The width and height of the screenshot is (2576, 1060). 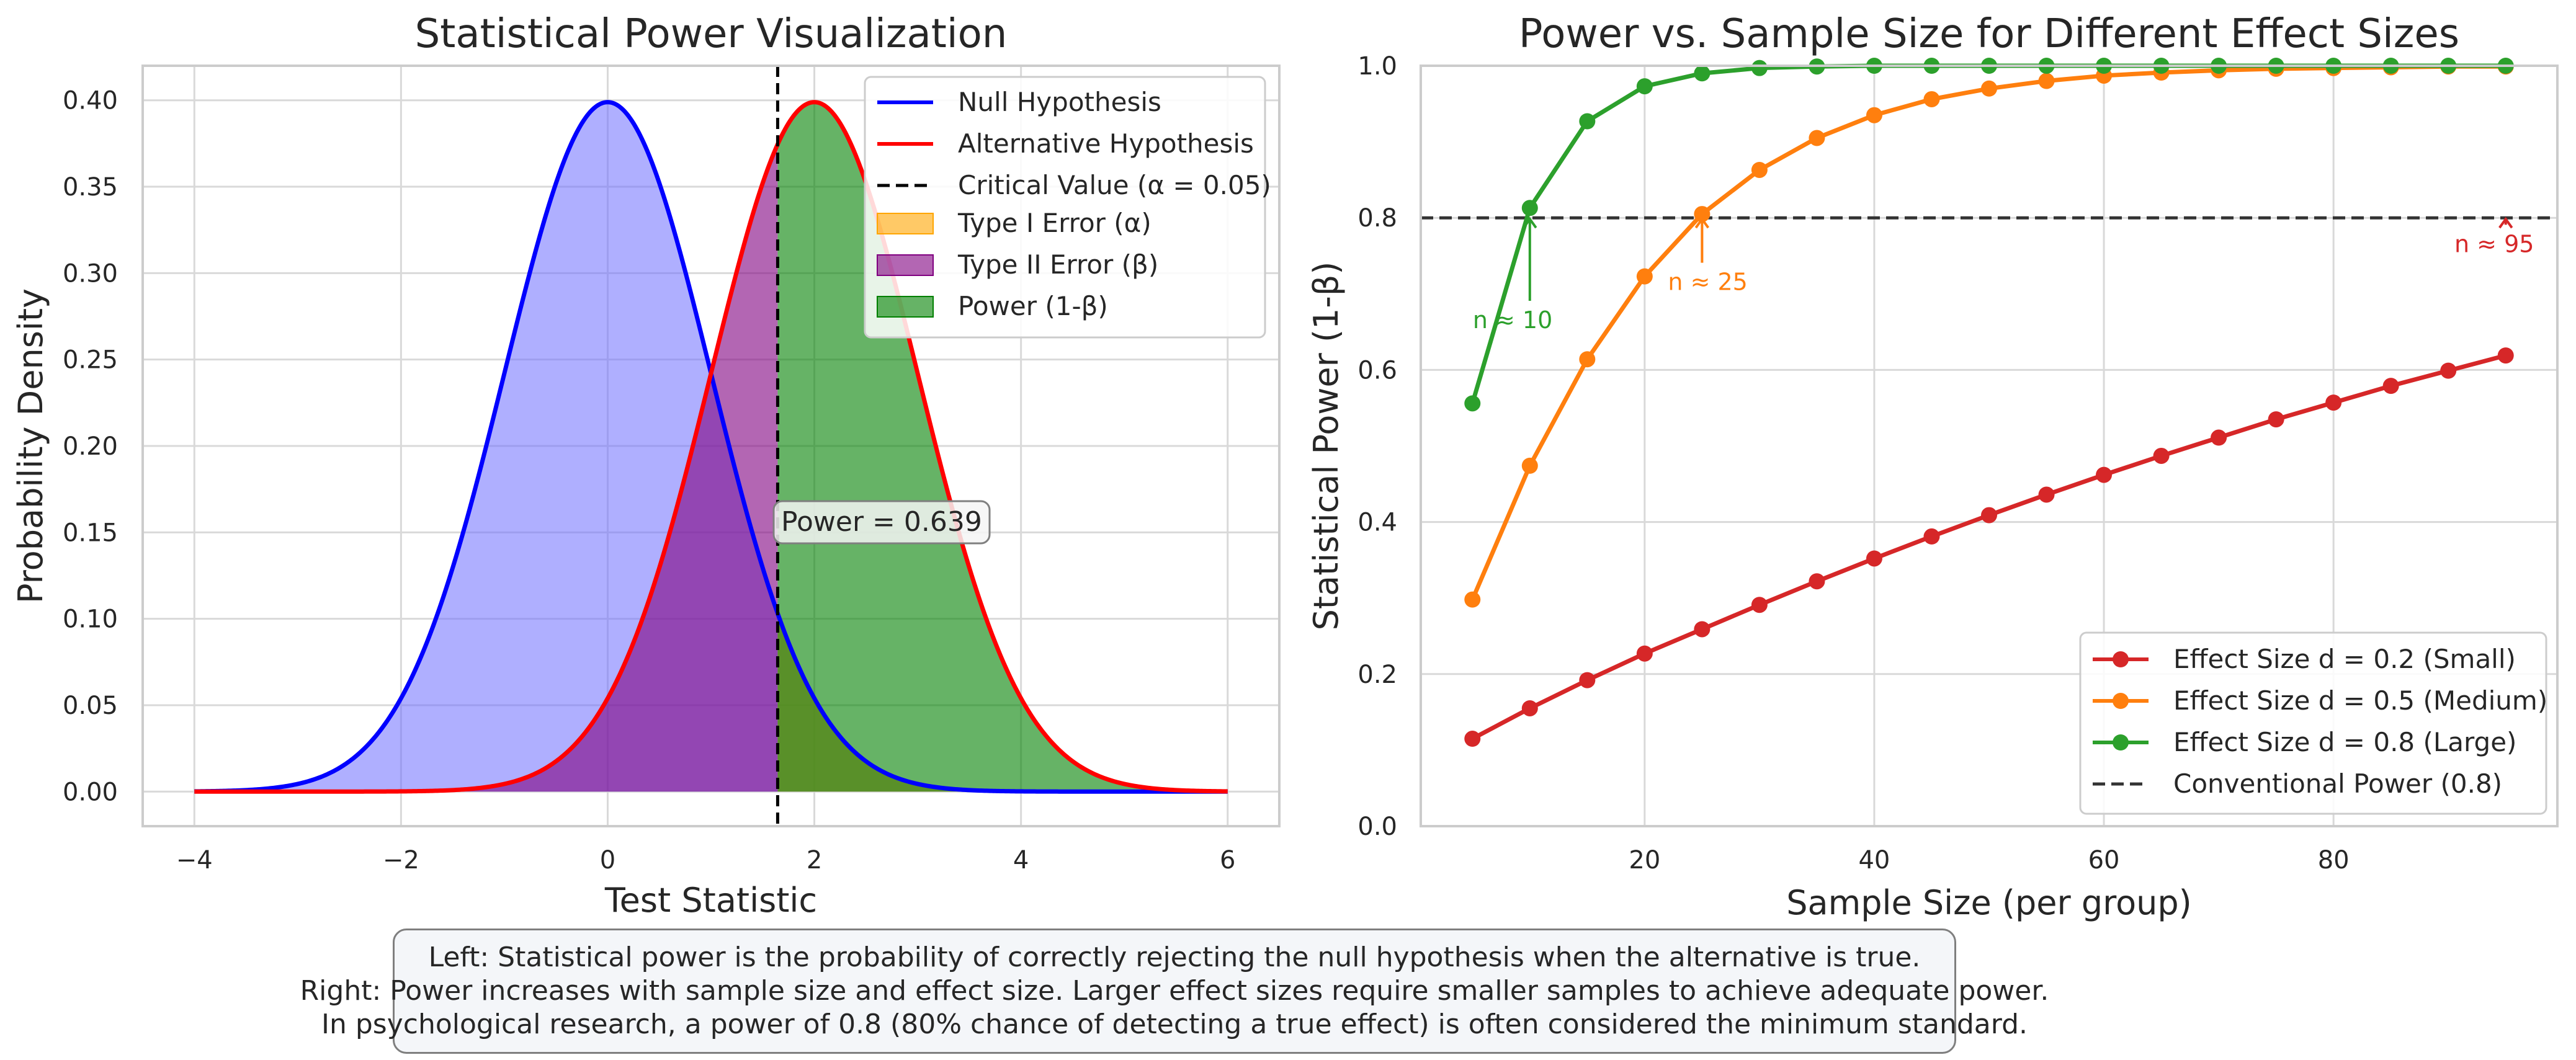 I want to click on power-annotation: Power = 0.639, so click(x=881, y=522).